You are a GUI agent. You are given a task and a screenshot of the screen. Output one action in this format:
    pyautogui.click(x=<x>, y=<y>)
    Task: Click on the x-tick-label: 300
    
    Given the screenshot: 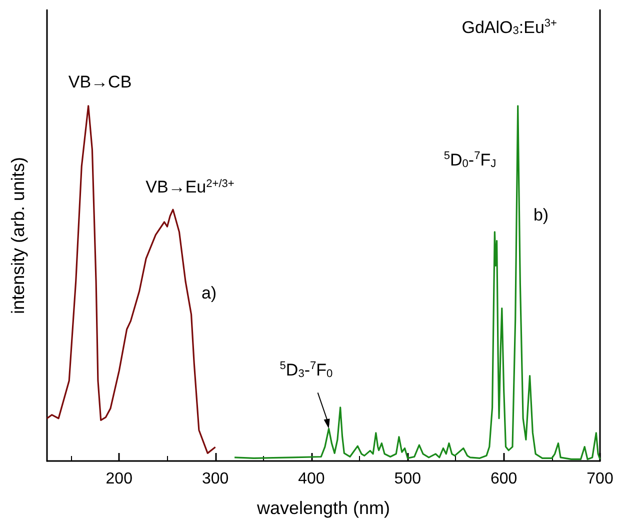 What is the action you would take?
    pyautogui.click(x=215, y=479)
    